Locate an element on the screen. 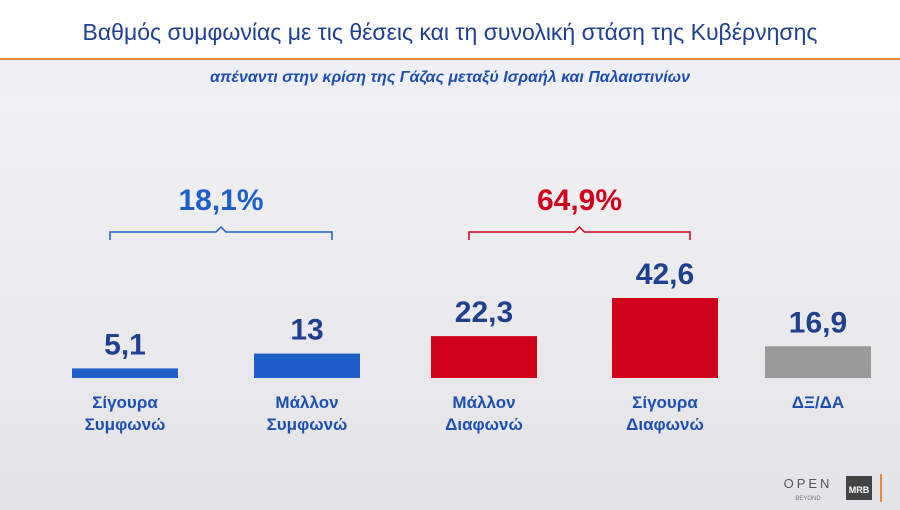  value-label: 13 is located at coordinates (306, 330).